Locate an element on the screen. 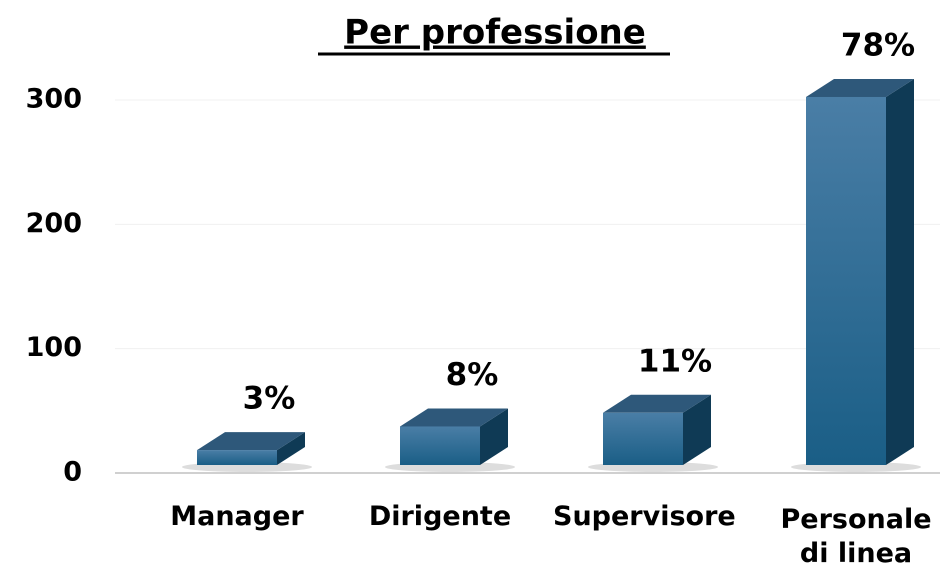 Image resolution: width=949 pixels, height=579 pixels. y-tick-label: 0 is located at coordinates (72, 472).